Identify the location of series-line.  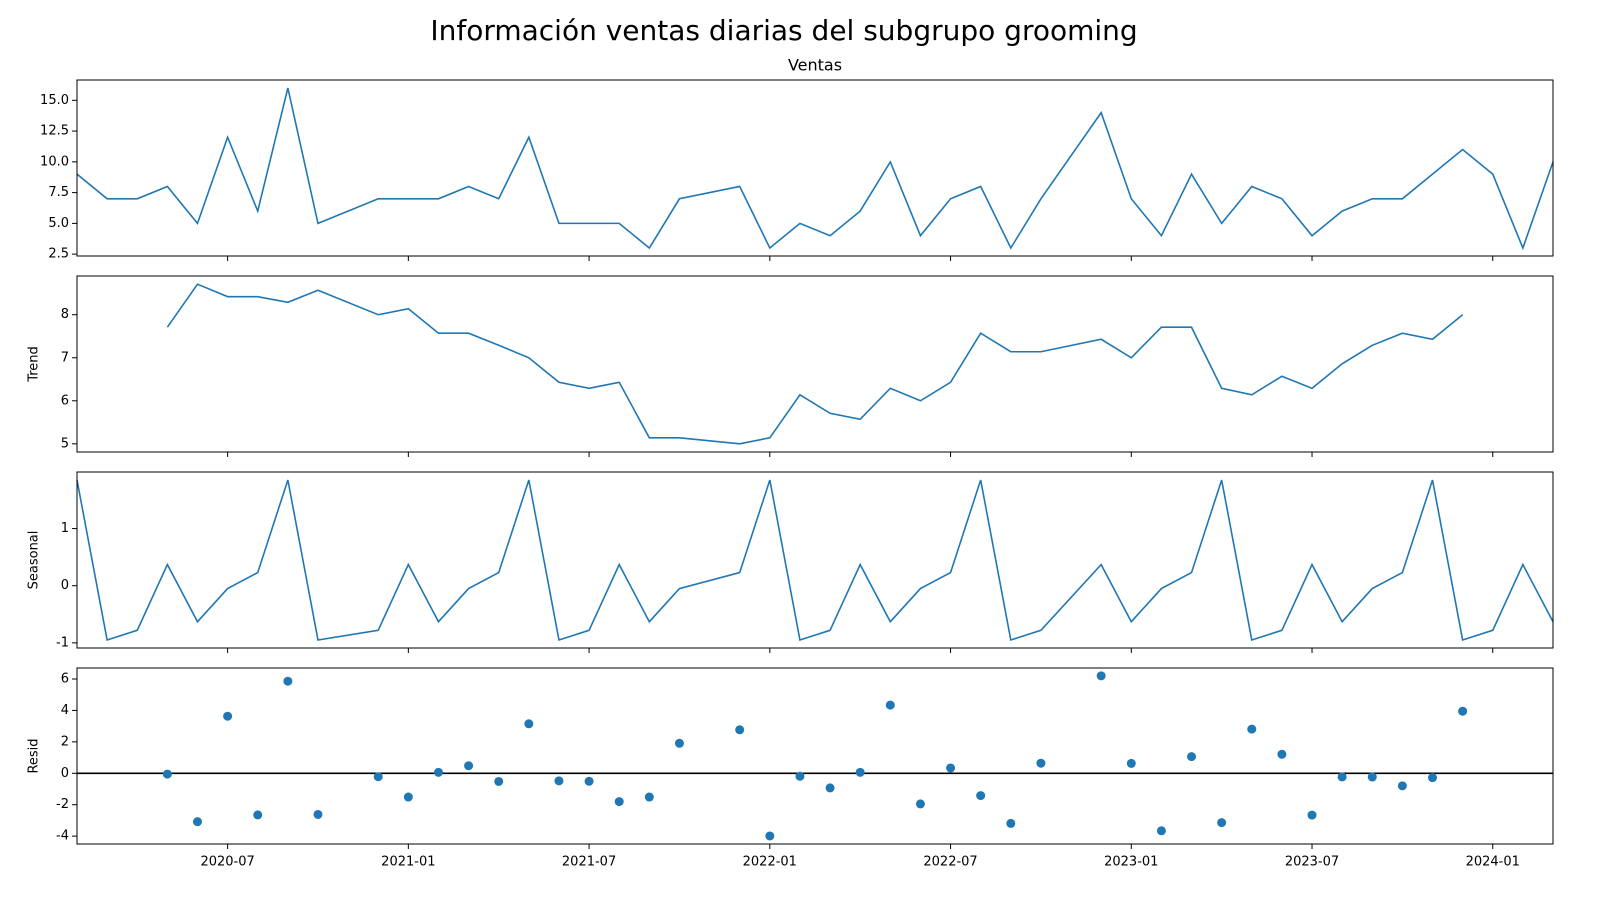
(815, 364).